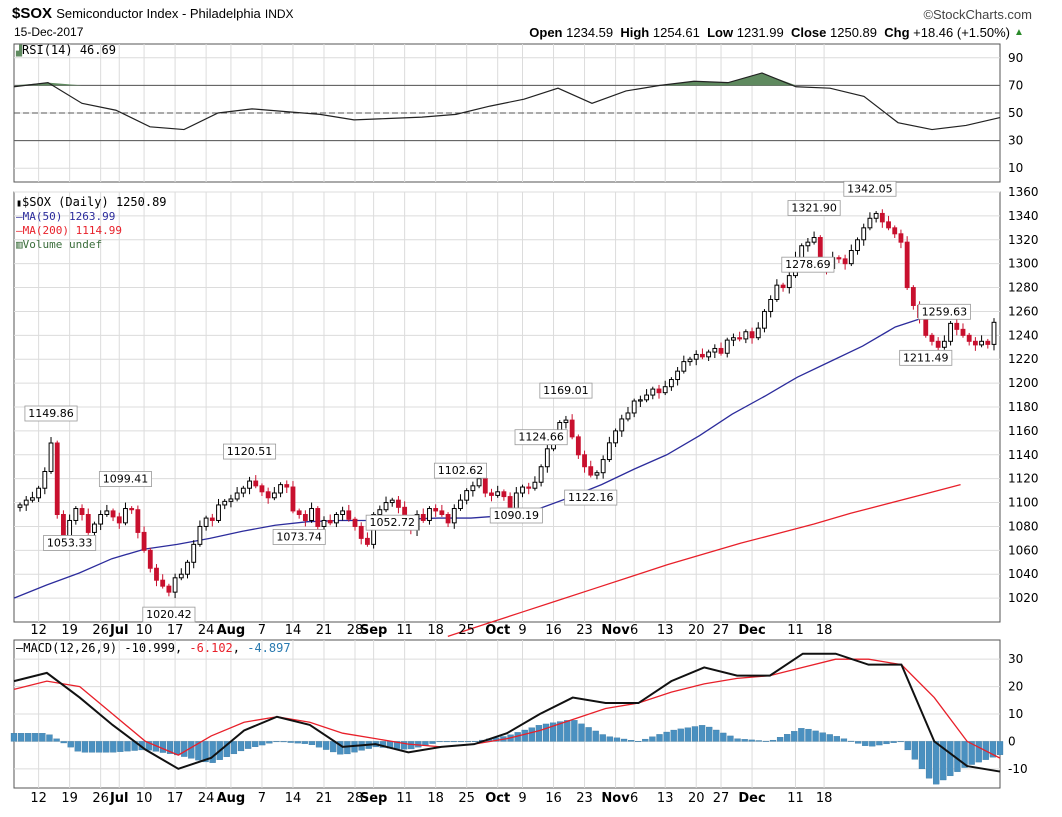 The height and width of the screenshot is (817, 1062). What do you see at coordinates (808, 32) in the screenshot?
I see `close-label: Close` at bounding box center [808, 32].